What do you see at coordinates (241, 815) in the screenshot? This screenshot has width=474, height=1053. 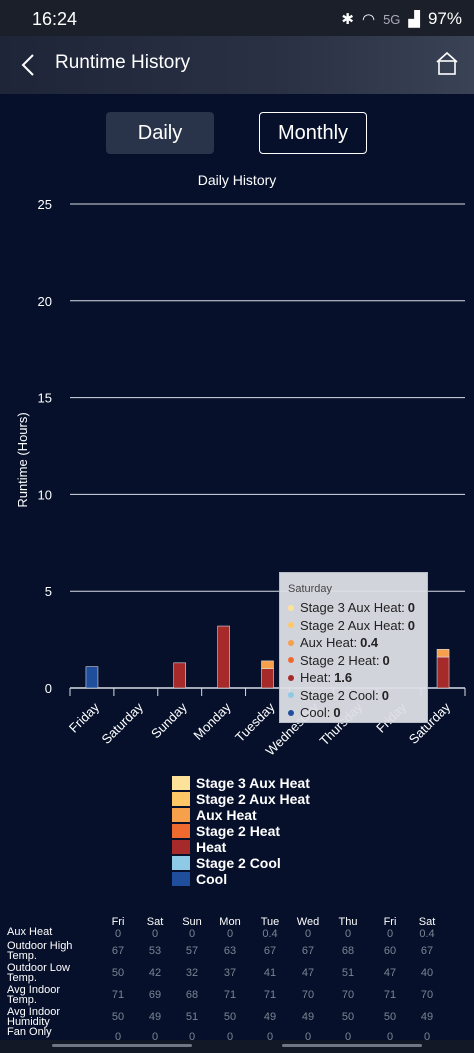 I see `legend-item: Aux Heat` at bounding box center [241, 815].